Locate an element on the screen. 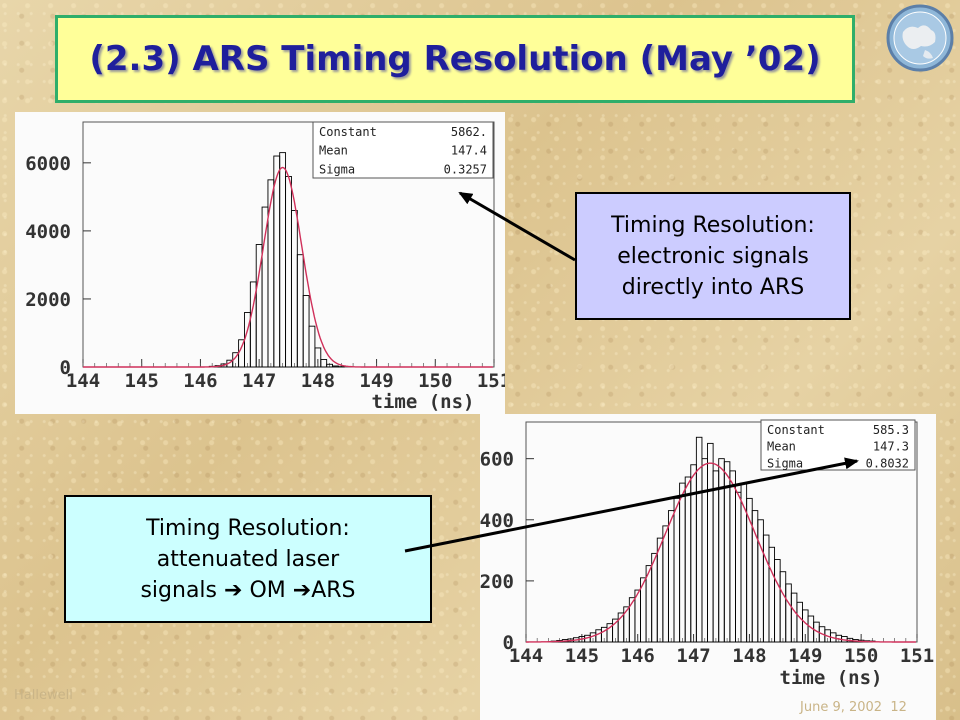  title-box: (2.3) ARS Timing Resolution (May ’02) is located at coordinates (455, 59).